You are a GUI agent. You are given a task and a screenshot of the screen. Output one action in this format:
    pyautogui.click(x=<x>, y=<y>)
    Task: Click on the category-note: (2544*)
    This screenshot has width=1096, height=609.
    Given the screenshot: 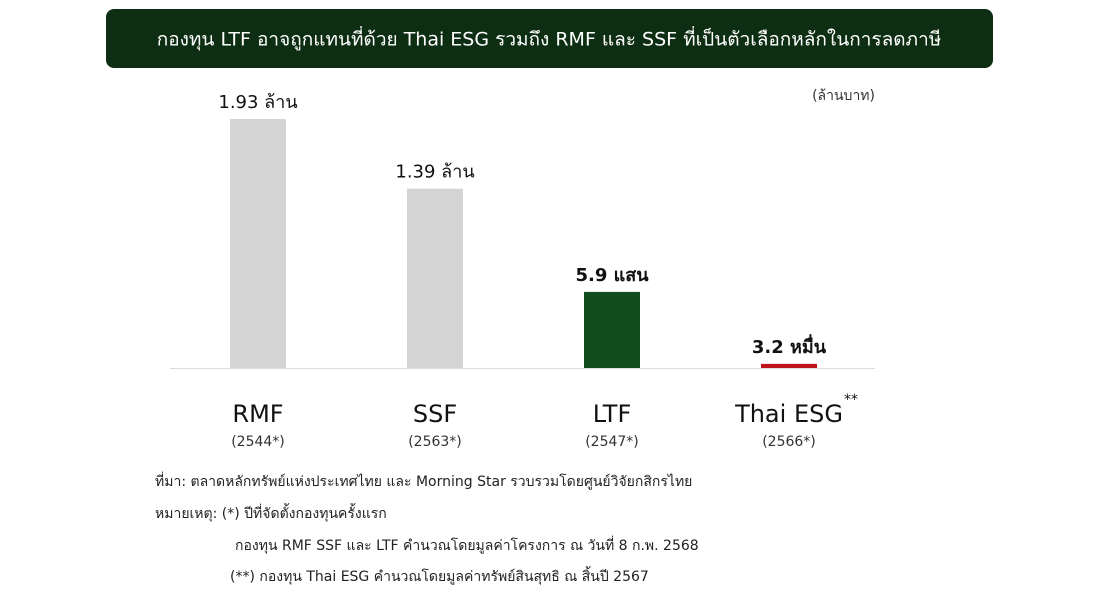 What is the action you would take?
    pyautogui.click(x=258, y=442)
    